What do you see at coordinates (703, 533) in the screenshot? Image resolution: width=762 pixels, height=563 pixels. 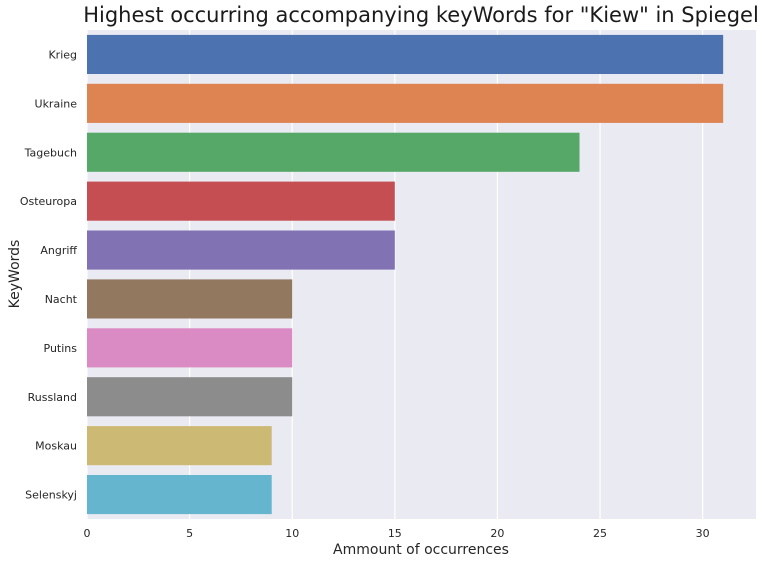 I see `x-tick-label: 30` at bounding box center [703, 533].